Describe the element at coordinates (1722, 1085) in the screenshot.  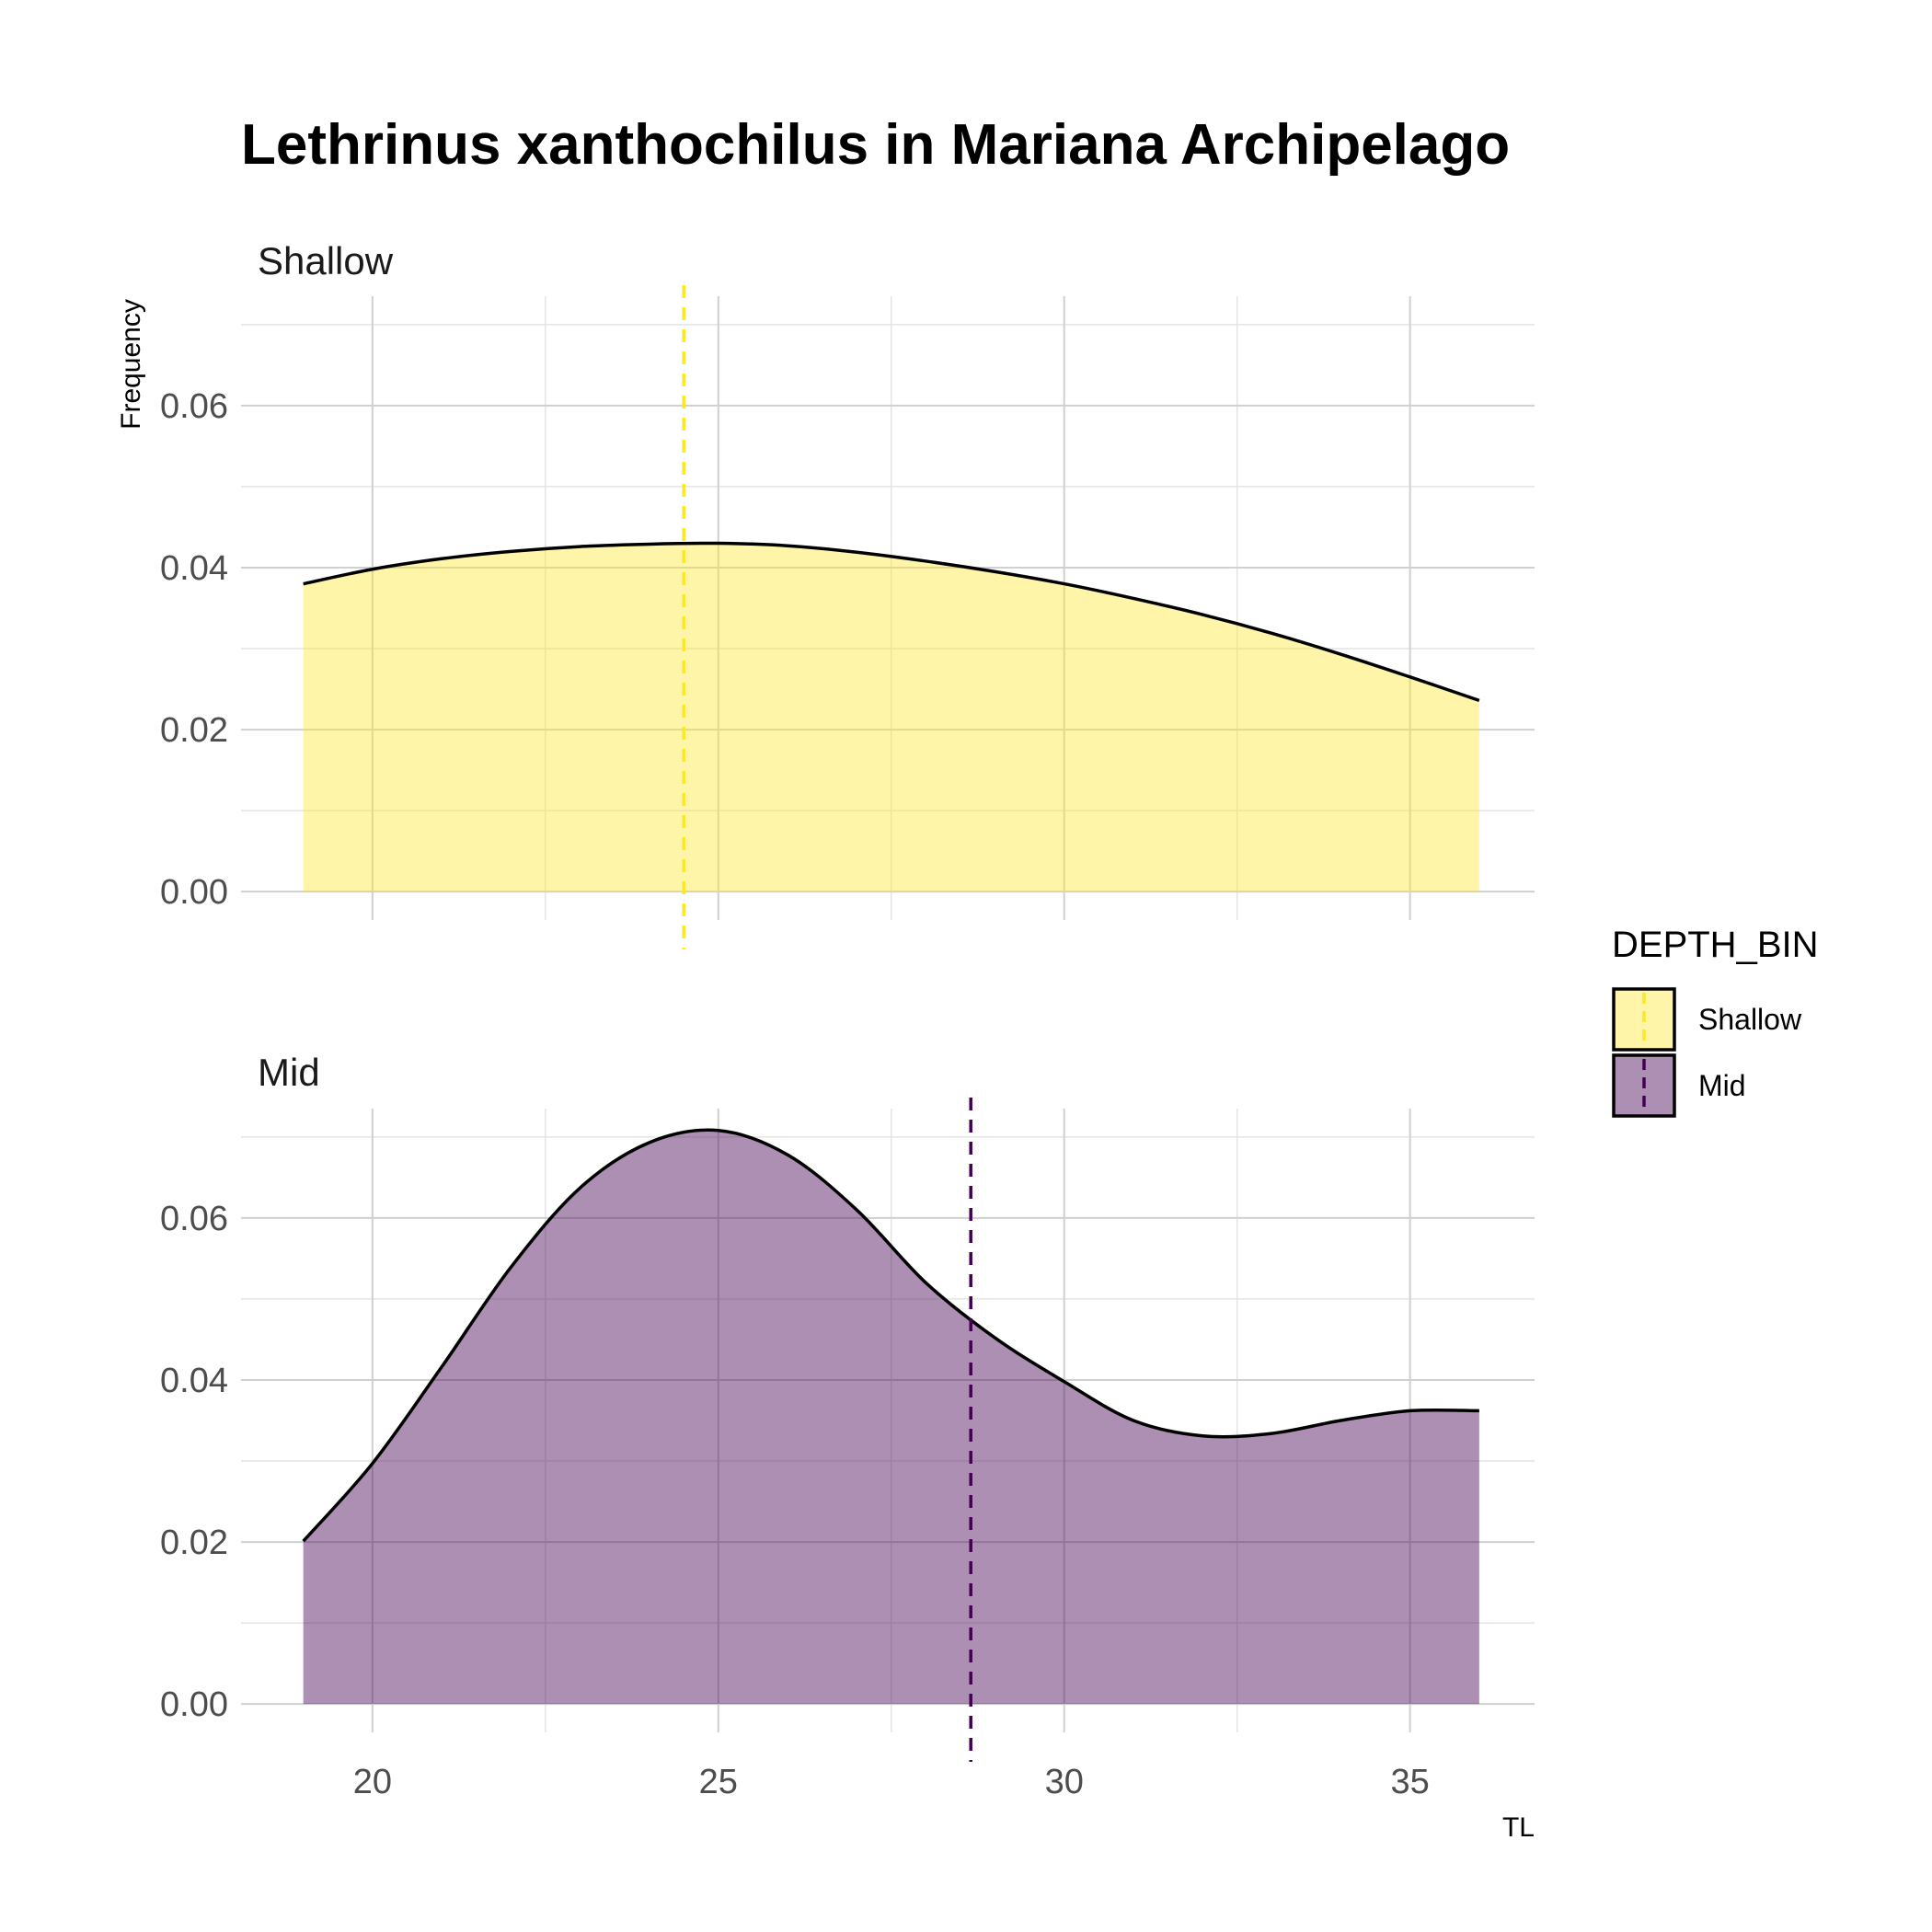
I see `legend-label: Mid` at that location.